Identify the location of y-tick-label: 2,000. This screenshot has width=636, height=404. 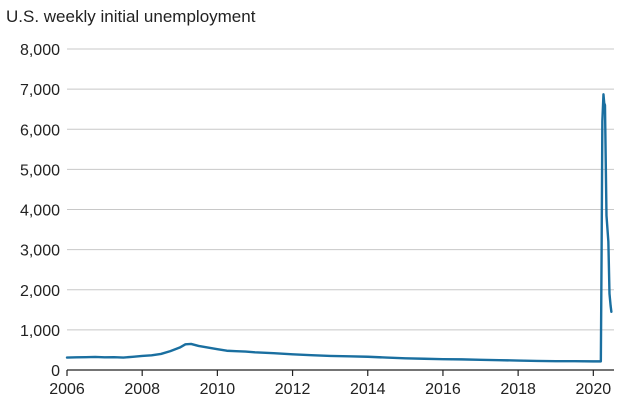
(40, 291).